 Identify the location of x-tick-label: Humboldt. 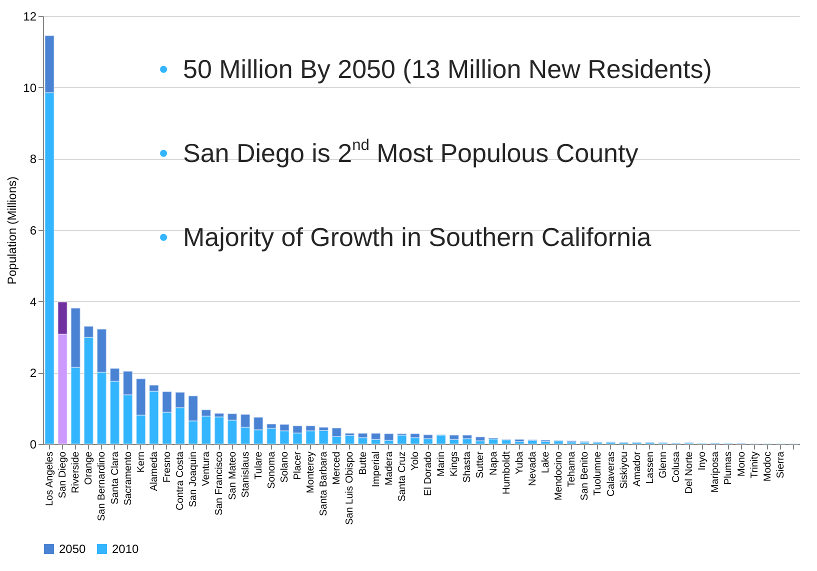
(506, 472).